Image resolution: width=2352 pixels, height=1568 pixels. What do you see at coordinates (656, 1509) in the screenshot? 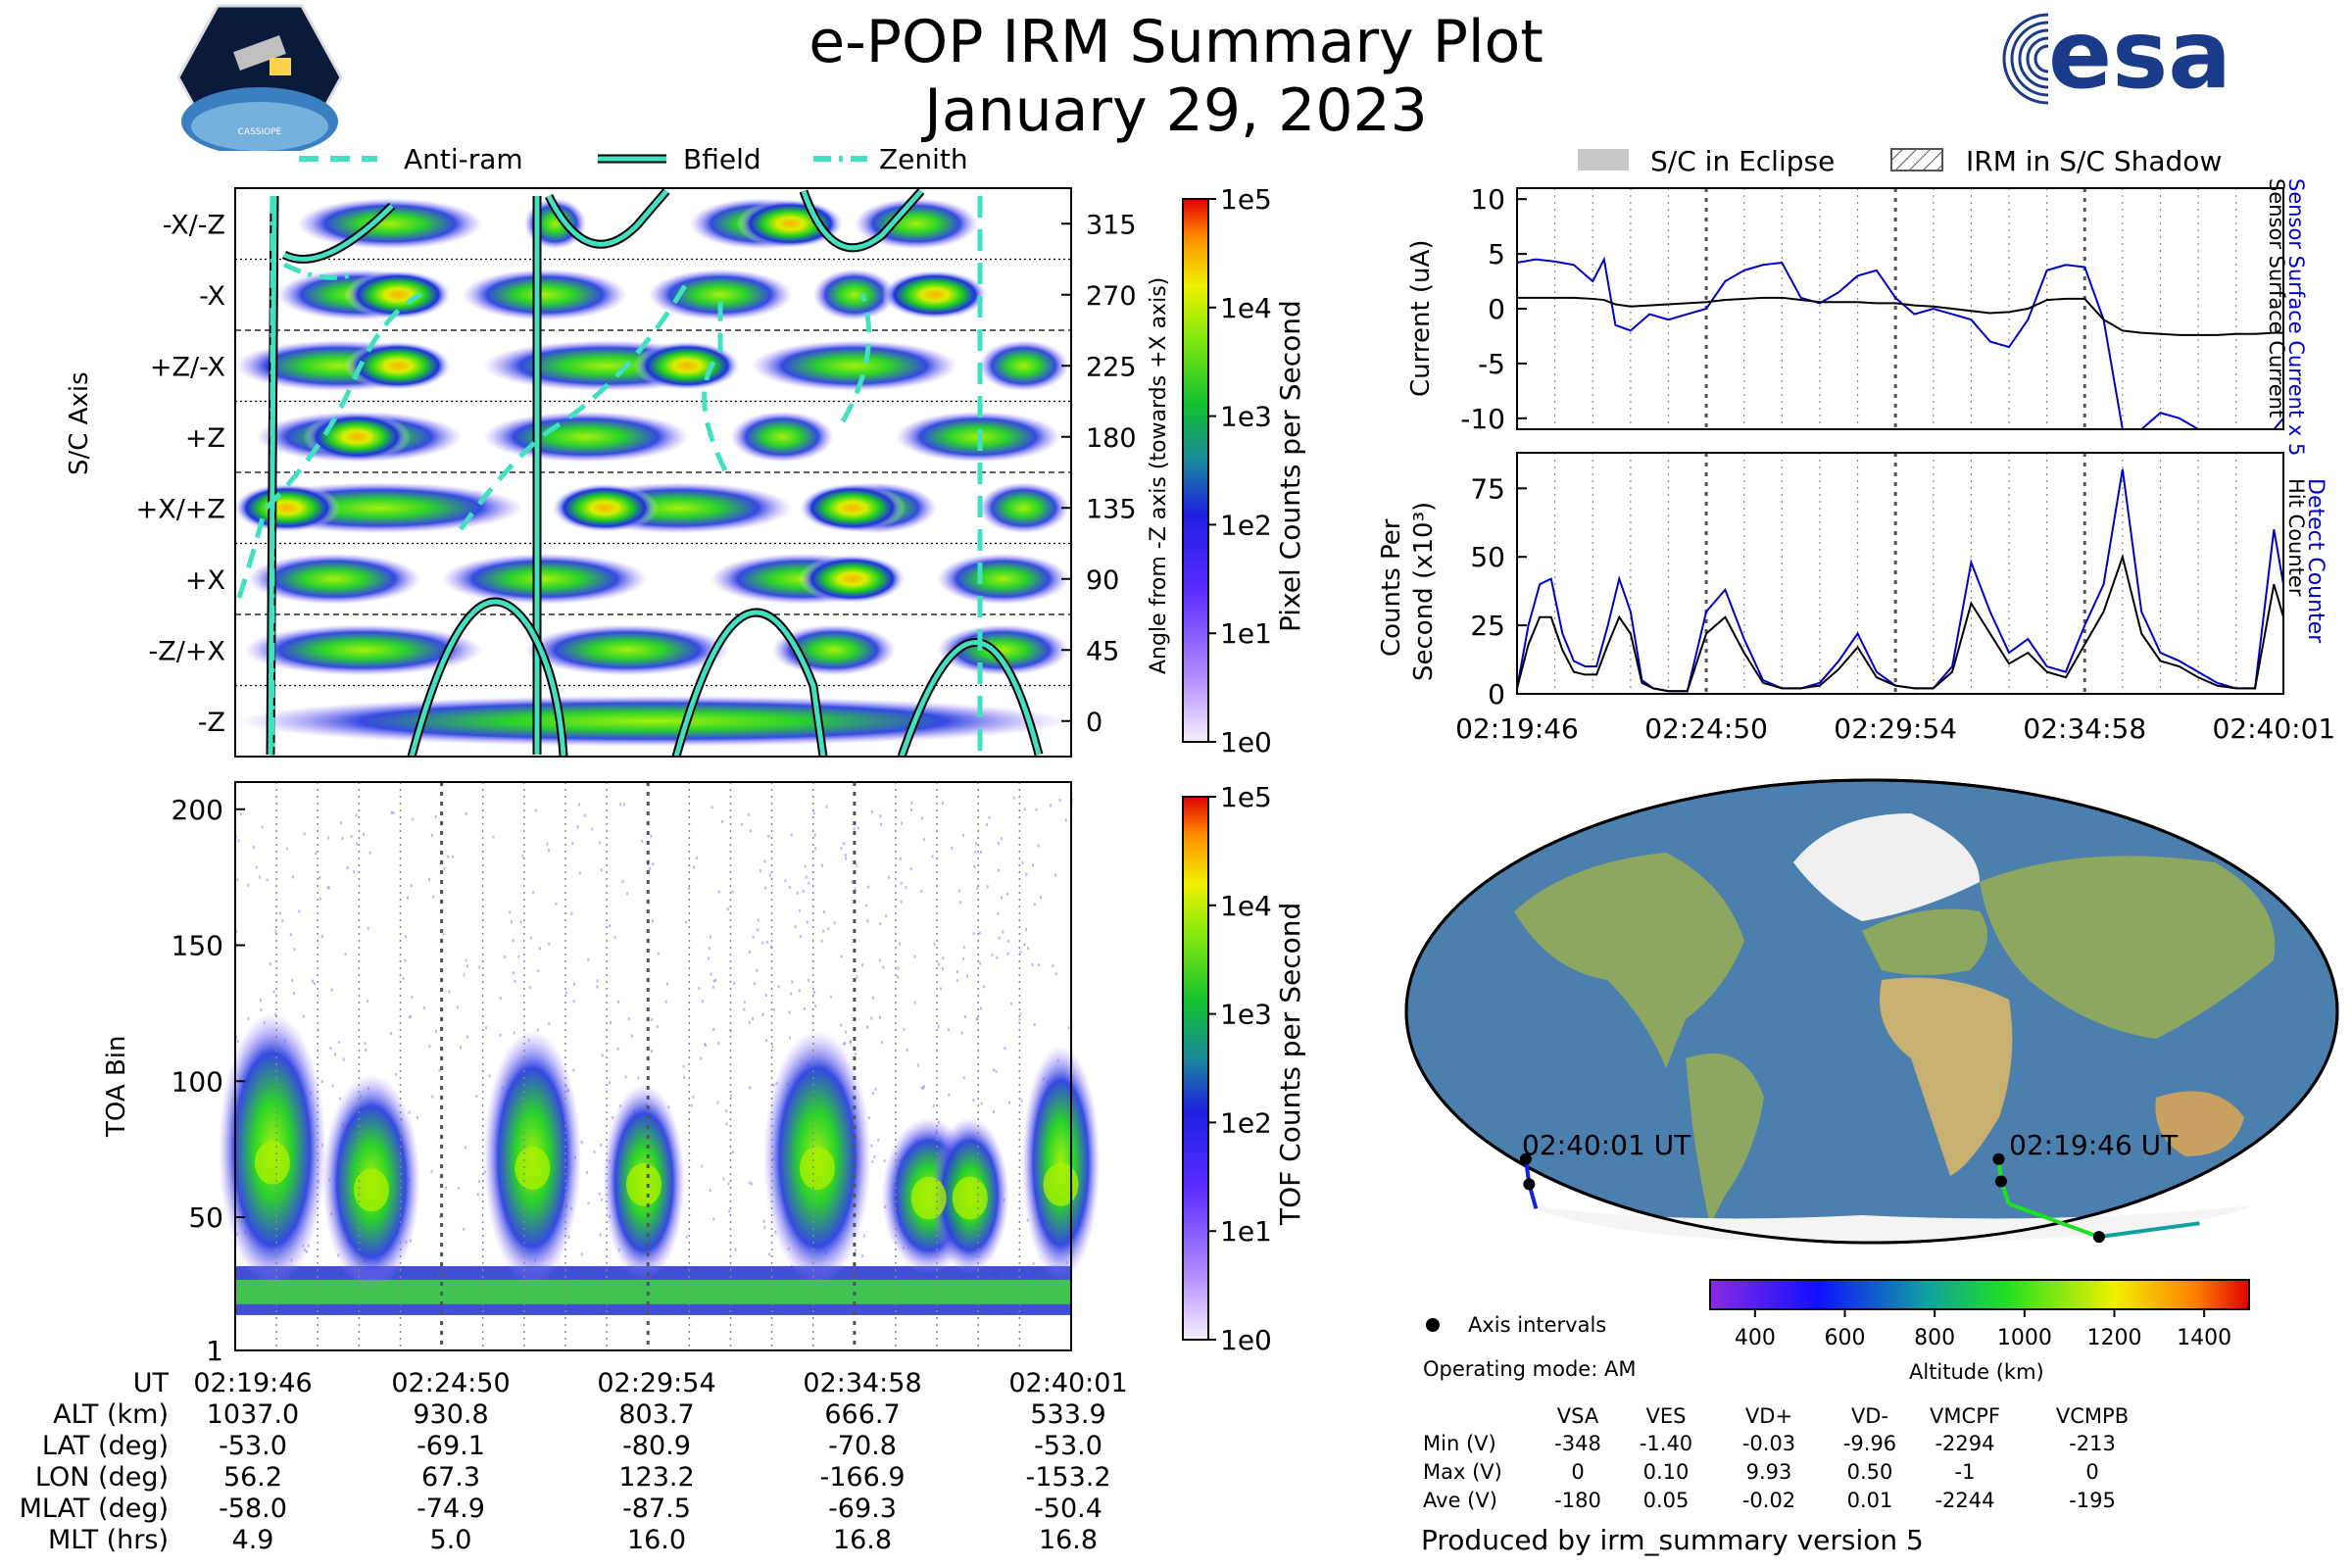
I see `ephemeris-value: -87.5` at bounding box center [656, 1509].